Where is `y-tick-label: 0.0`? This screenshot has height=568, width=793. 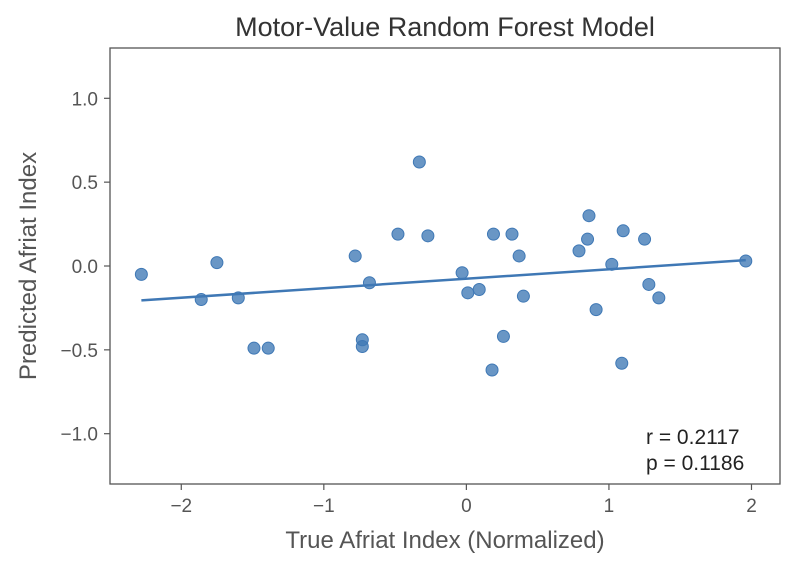 y-tick-label: 0.0 is located at coordinates (85, 267).